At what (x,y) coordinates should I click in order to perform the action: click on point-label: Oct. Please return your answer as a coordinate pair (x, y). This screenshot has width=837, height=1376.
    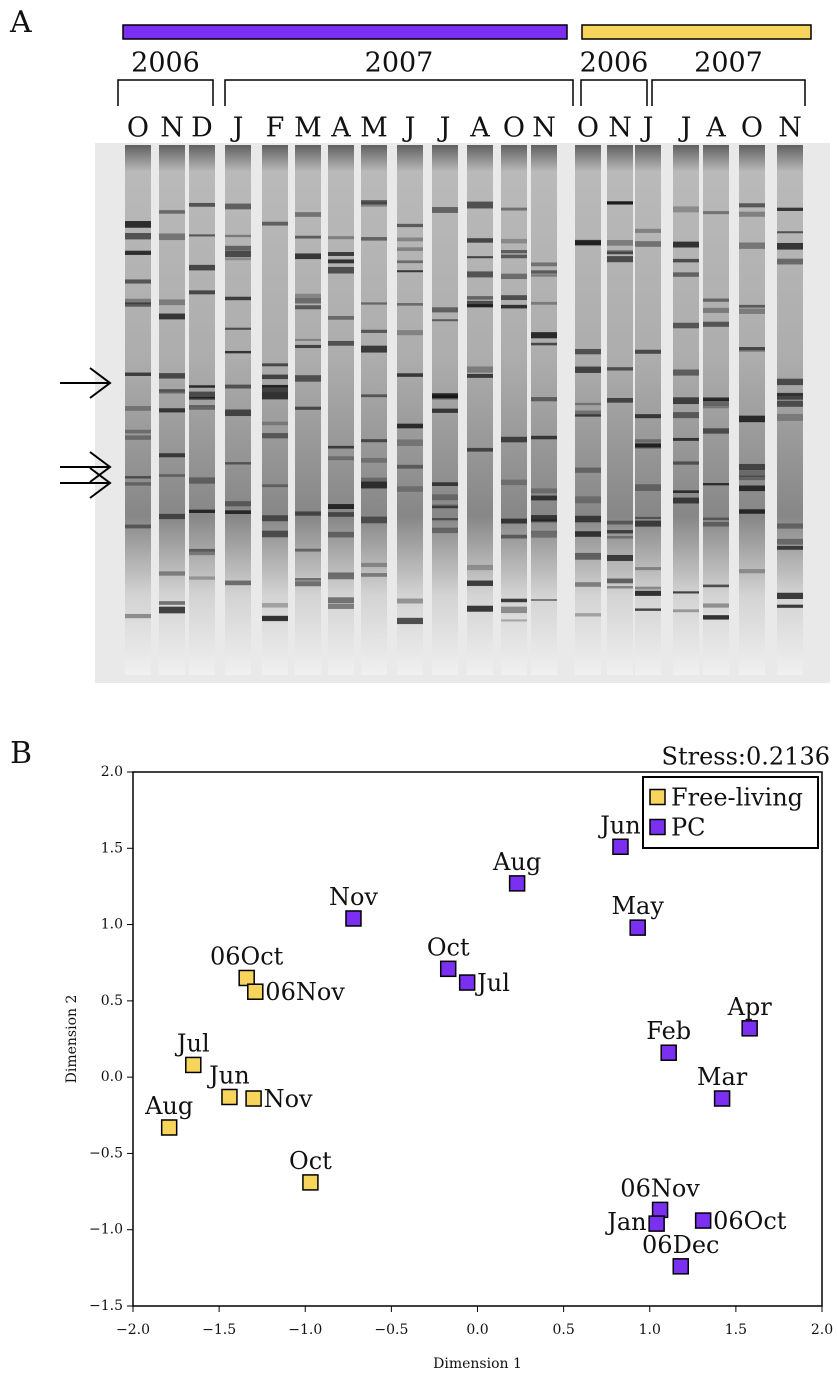
    Looking at the image, I should click on (310, 1161).